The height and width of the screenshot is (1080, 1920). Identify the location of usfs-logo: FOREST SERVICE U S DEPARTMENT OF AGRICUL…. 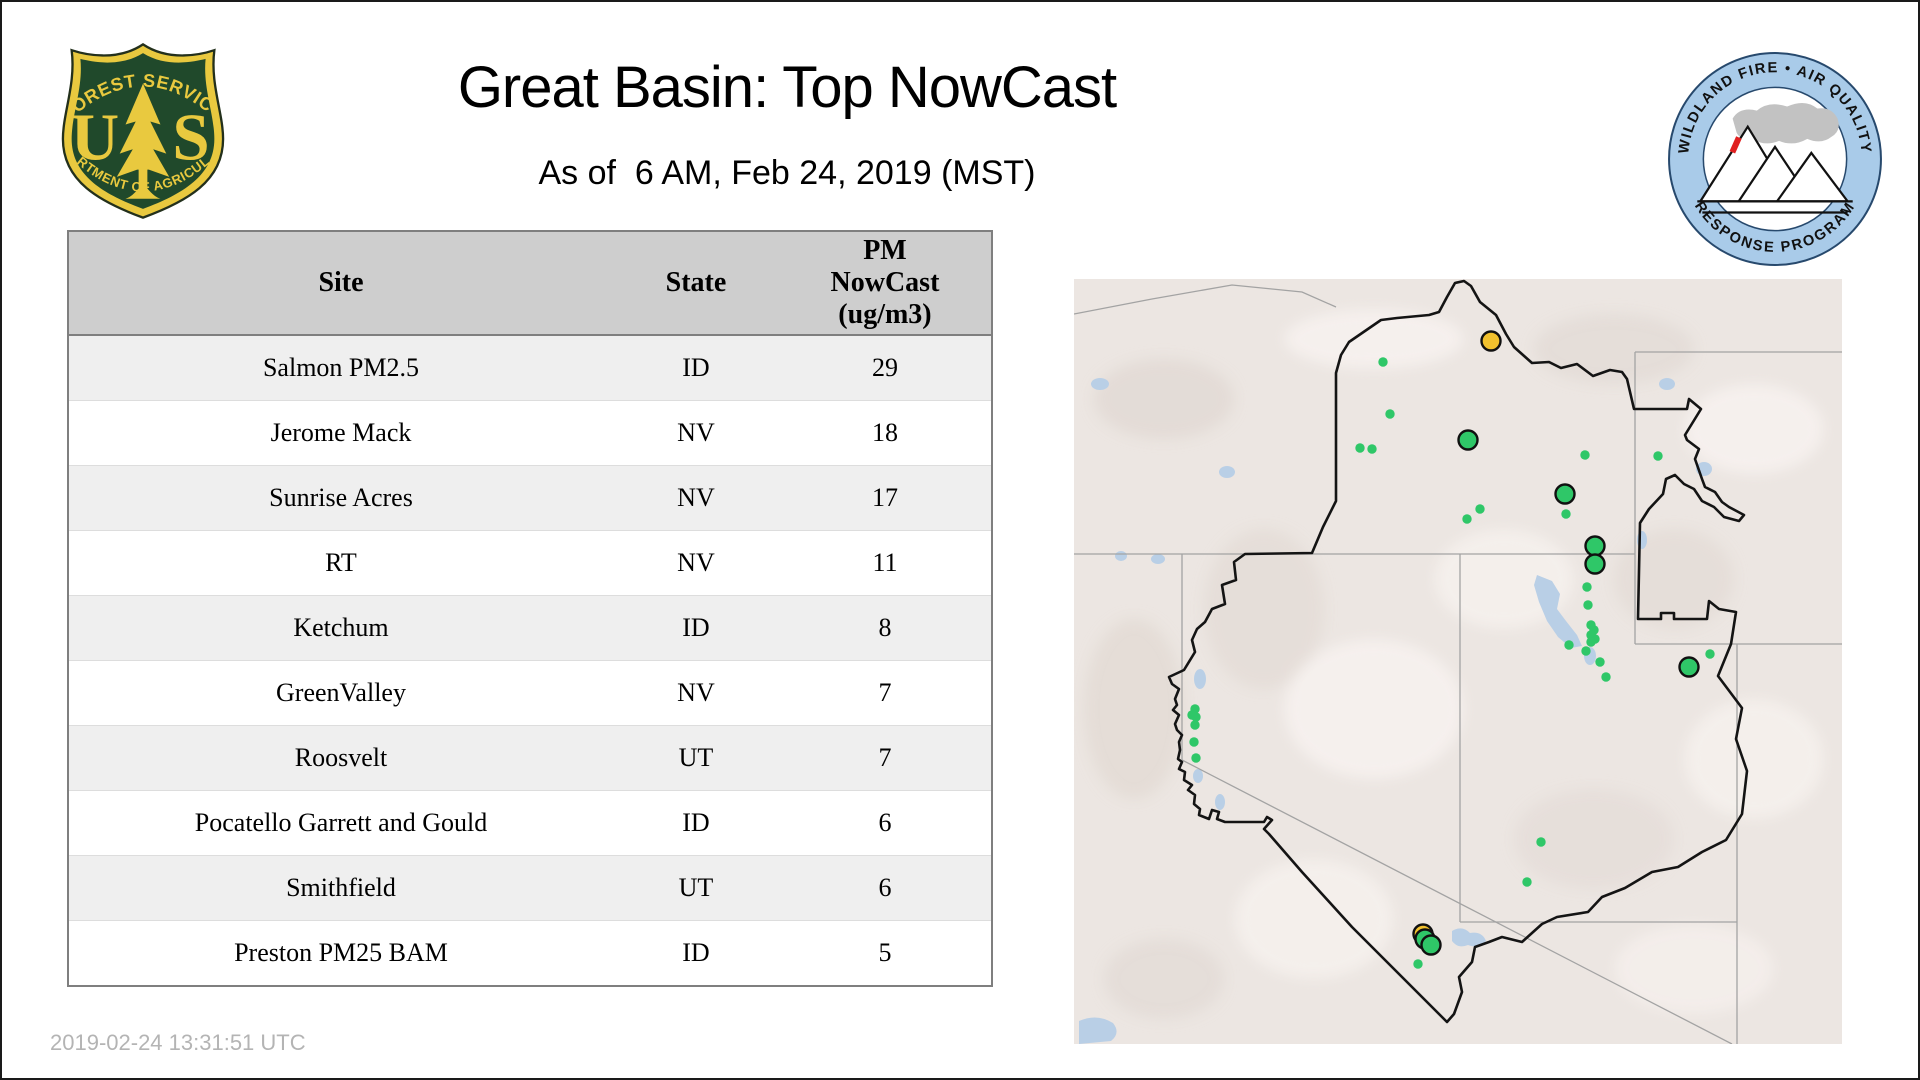
(140, 123).